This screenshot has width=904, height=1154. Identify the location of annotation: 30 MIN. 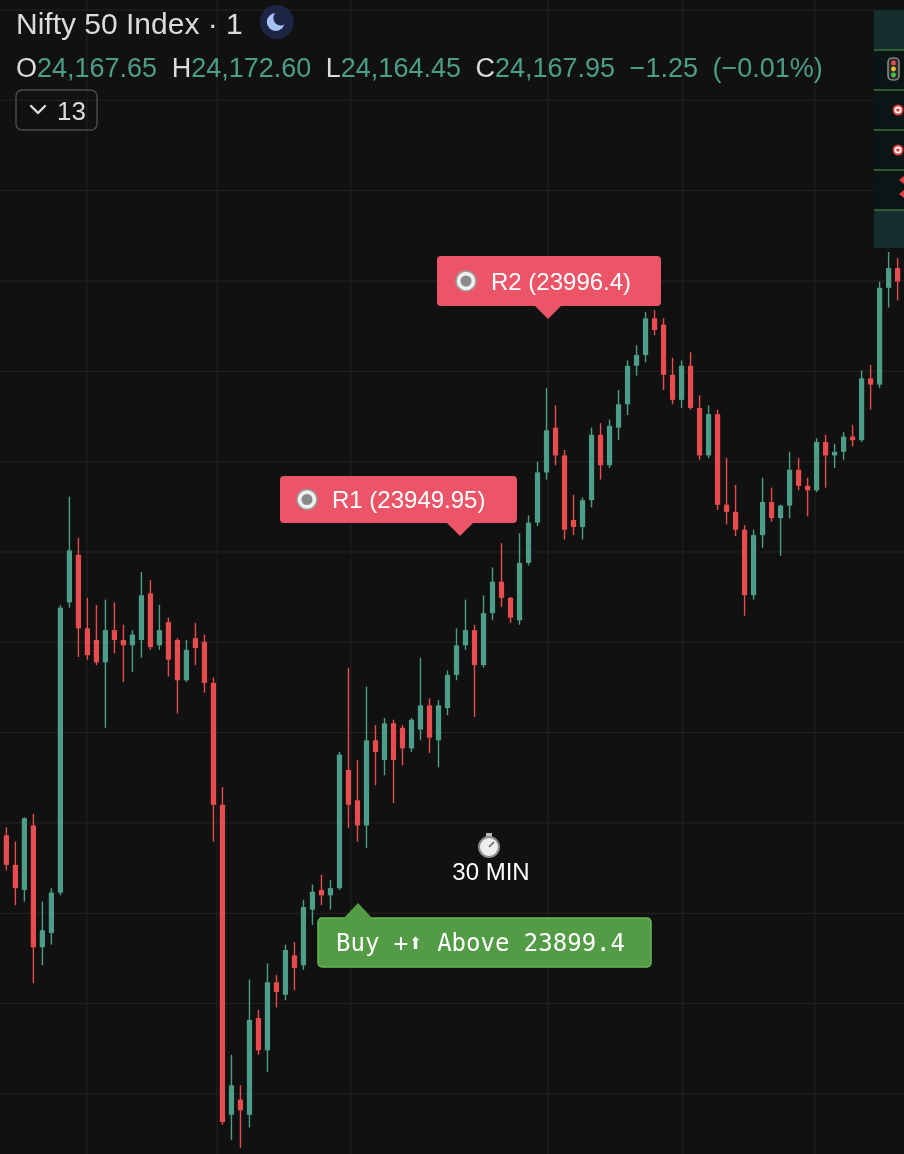
(491, 871).